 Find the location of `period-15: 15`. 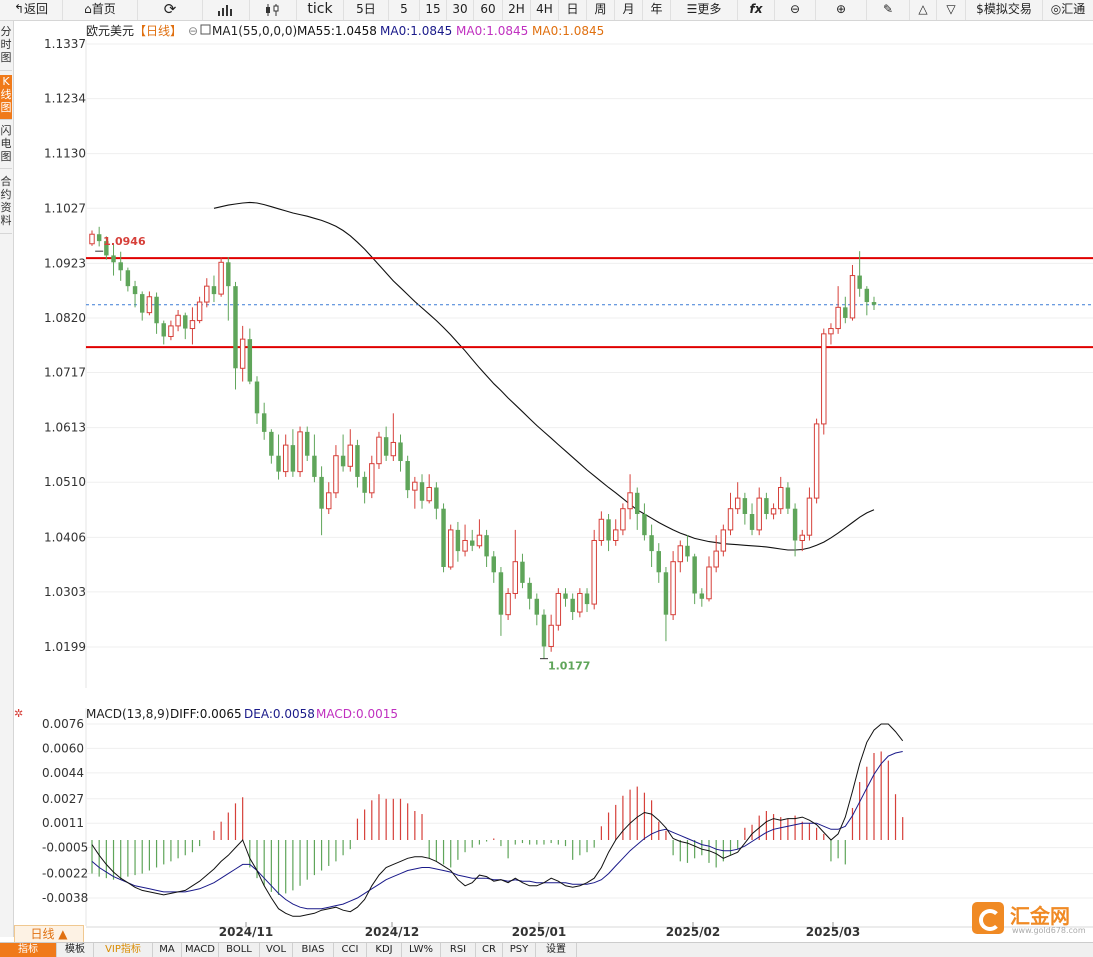

period-15: 15 is located at coordinates (433, 10).